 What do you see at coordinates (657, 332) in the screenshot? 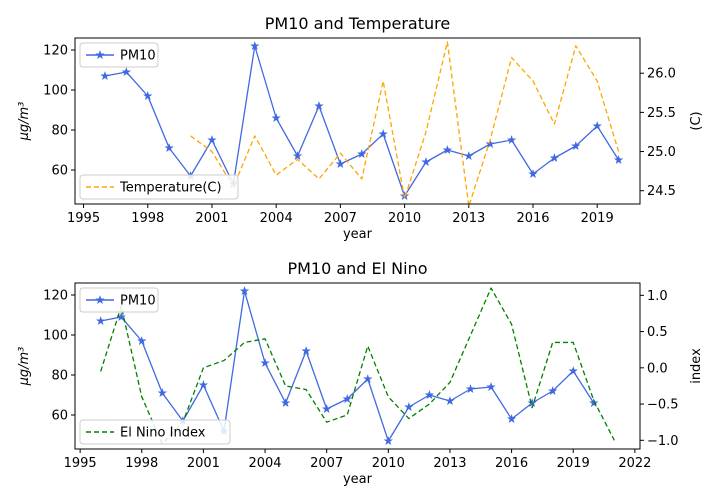
I see `y2-tick-label: 0.5` at bounding box center [657, 332].